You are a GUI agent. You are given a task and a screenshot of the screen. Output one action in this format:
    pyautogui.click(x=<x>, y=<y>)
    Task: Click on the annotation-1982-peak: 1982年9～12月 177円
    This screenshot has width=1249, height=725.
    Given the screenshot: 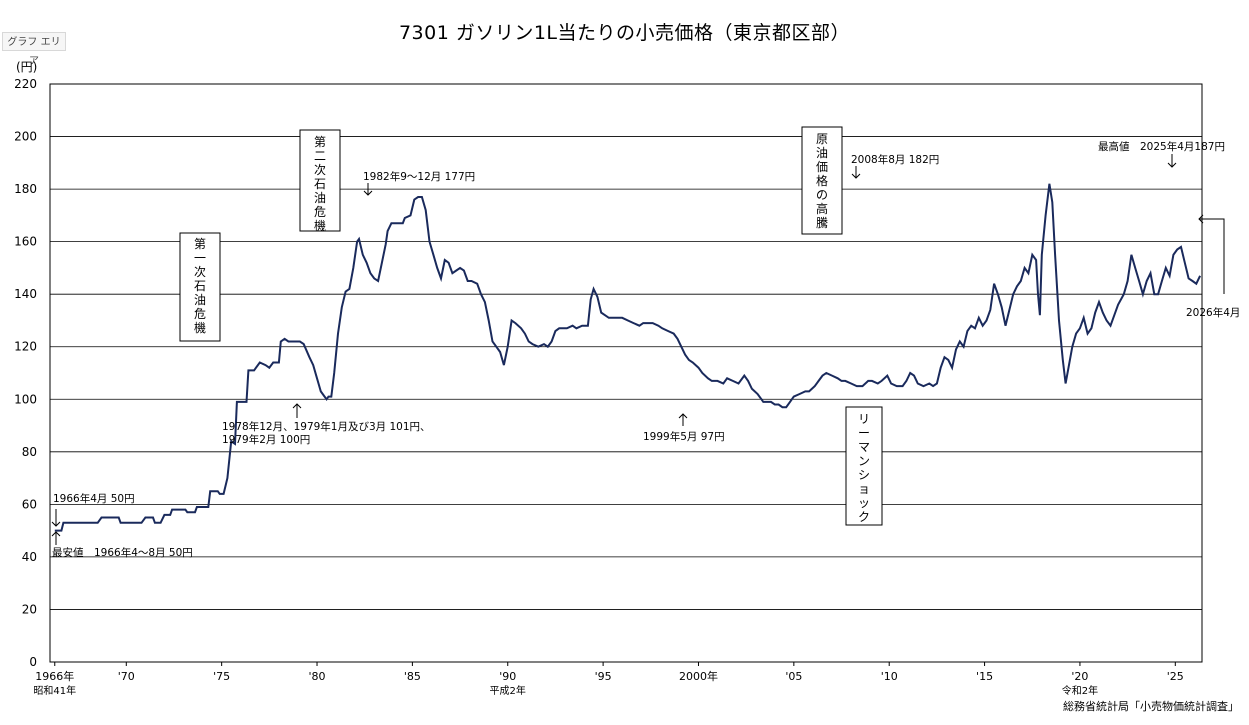 What is the action you would take?
    pyautogui.click(x=419, y=176)
    